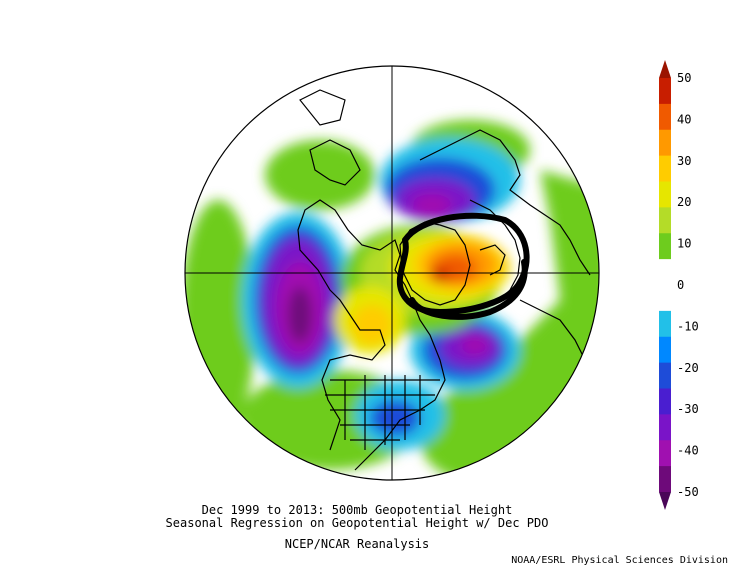  What do you see at coordinates (619, 560) in the screenshot?
I see `credit-label: NOAA/ESRL Physical Sciences Division` at bounding box center [619, 560].